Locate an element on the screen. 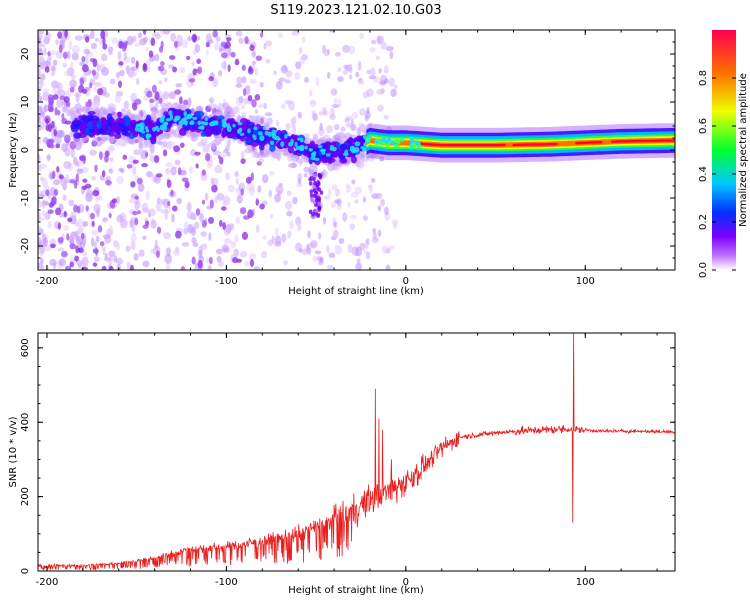 This screenshot has width=750, height=604. colorbar-tick-label: 0.8 is located at coordinates (703, 78).